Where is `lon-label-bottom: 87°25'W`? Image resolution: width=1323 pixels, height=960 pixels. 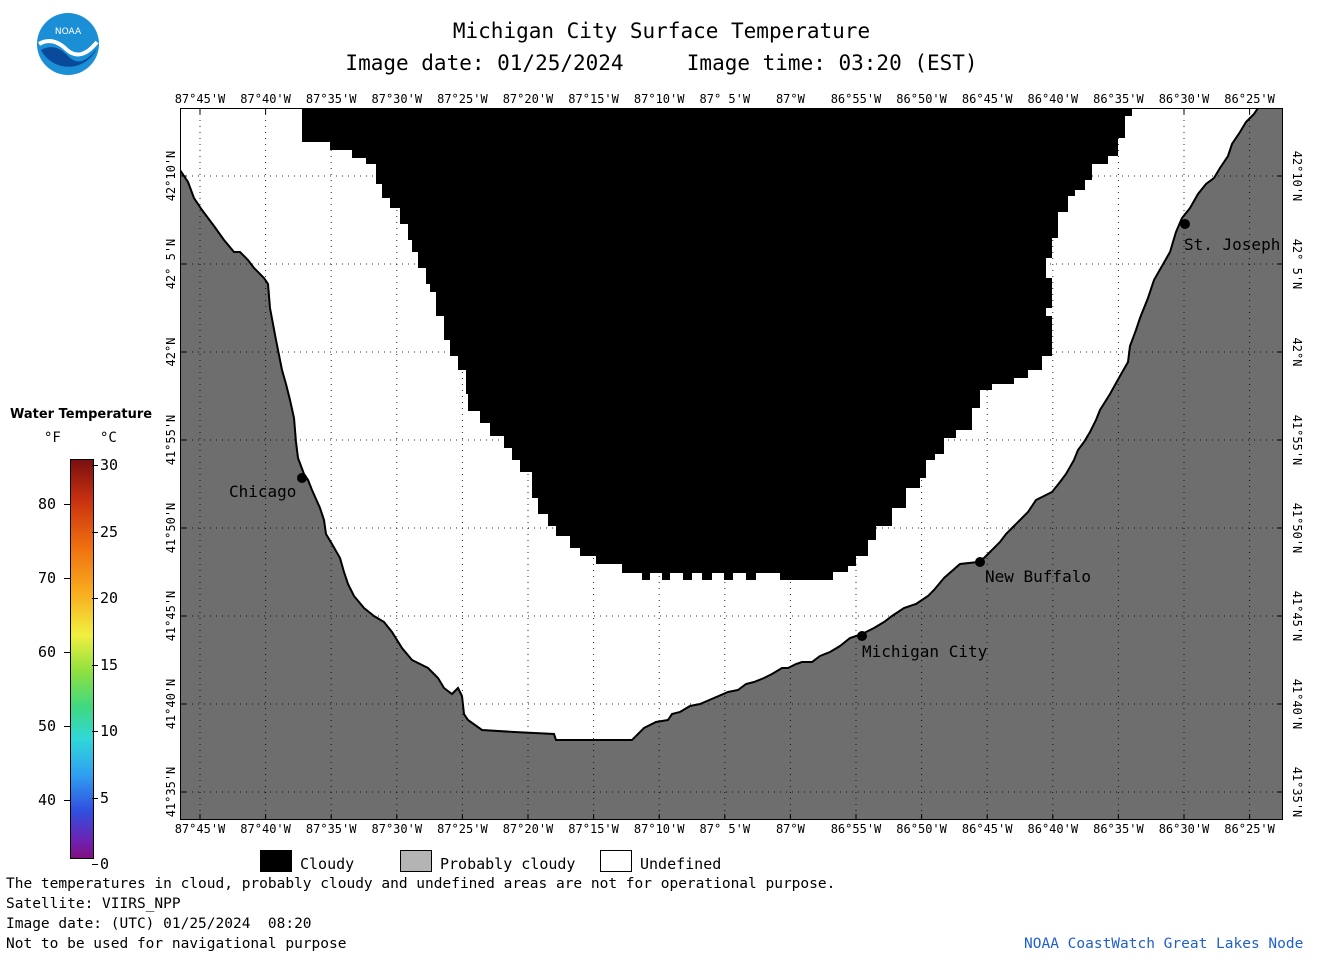
lon-label-bottom: 87°25'W is located at coordinates (462, 829).